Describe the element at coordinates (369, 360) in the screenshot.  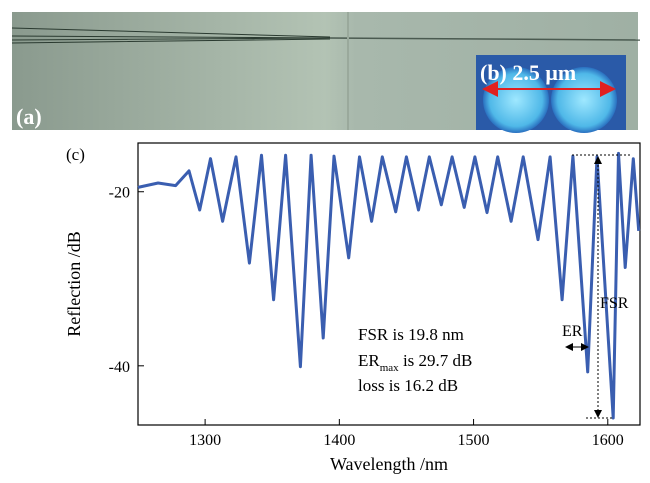
I see `annotation-part: ER` at that location.